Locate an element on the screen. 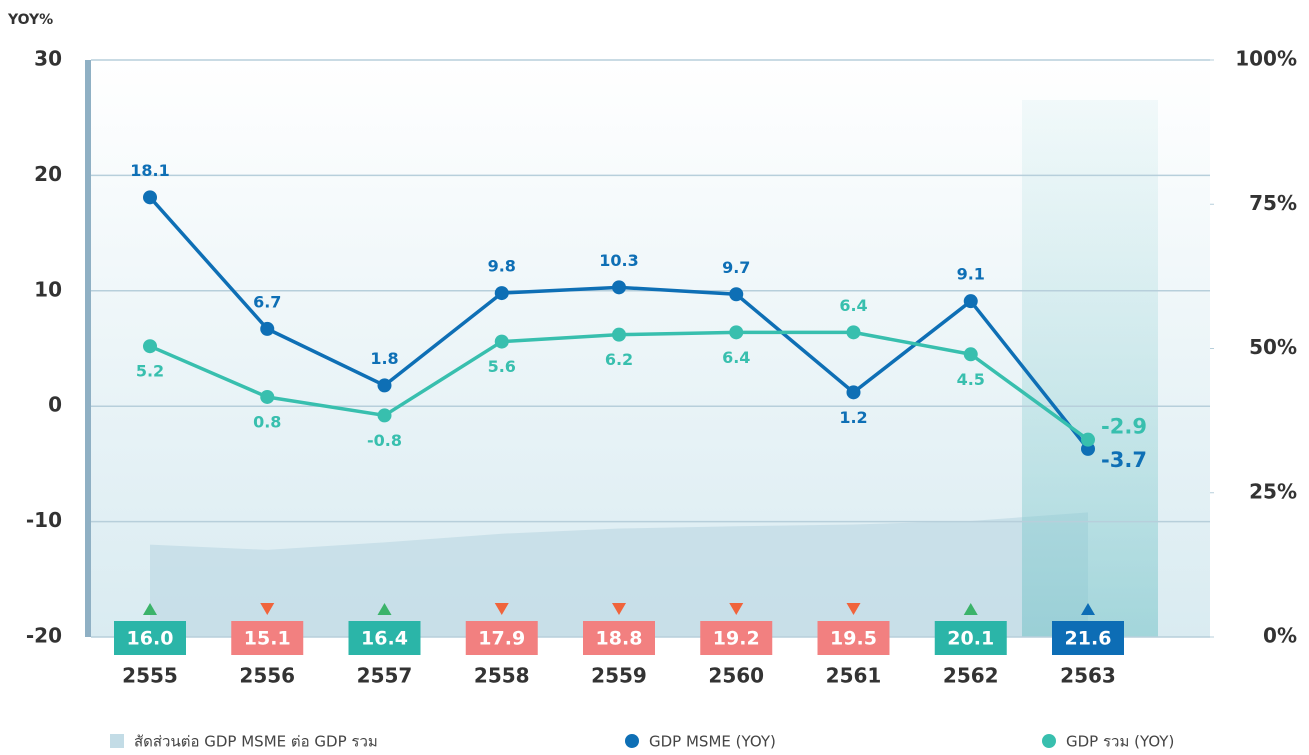 This screenshot has height=755, width=1309. data-label: 19.2 is located at coordinates (736, 639).